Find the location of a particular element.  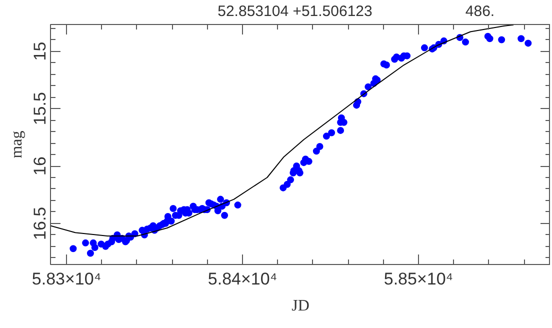

text: 52.853104 +51.506123 is located at coordinates (295, 11).